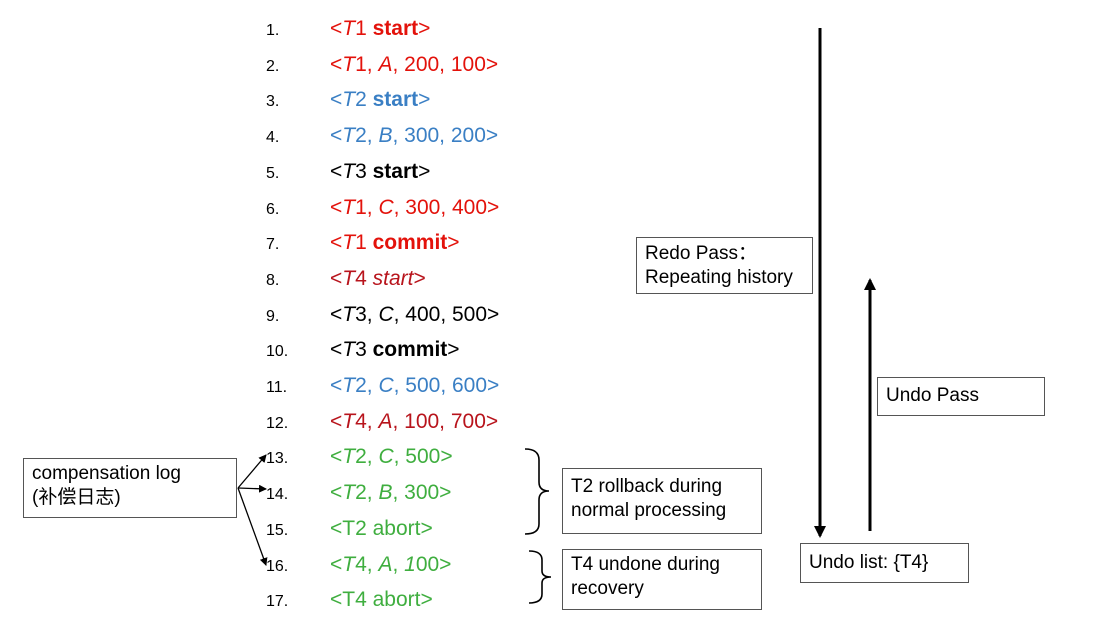 The height and width of the screenshot is (641, 1094). I want to click on log-record-entry: <T4 abort>, so click(381, 600).